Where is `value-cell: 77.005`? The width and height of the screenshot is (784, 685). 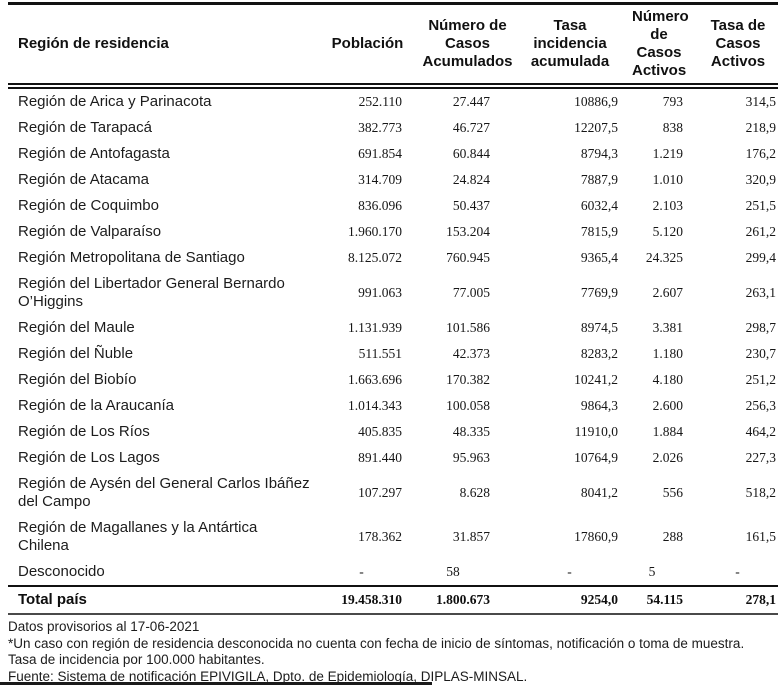 value-cell: 77.005 is located at coordinates (471, 292).